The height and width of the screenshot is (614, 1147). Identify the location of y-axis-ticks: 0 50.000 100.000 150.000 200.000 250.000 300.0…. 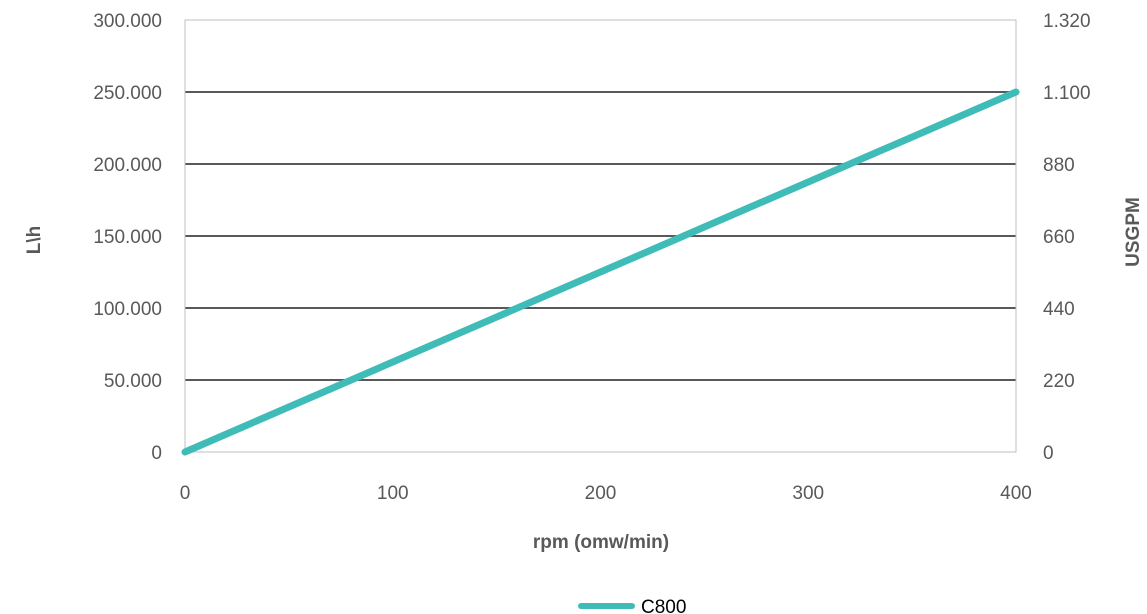
(127, 237).